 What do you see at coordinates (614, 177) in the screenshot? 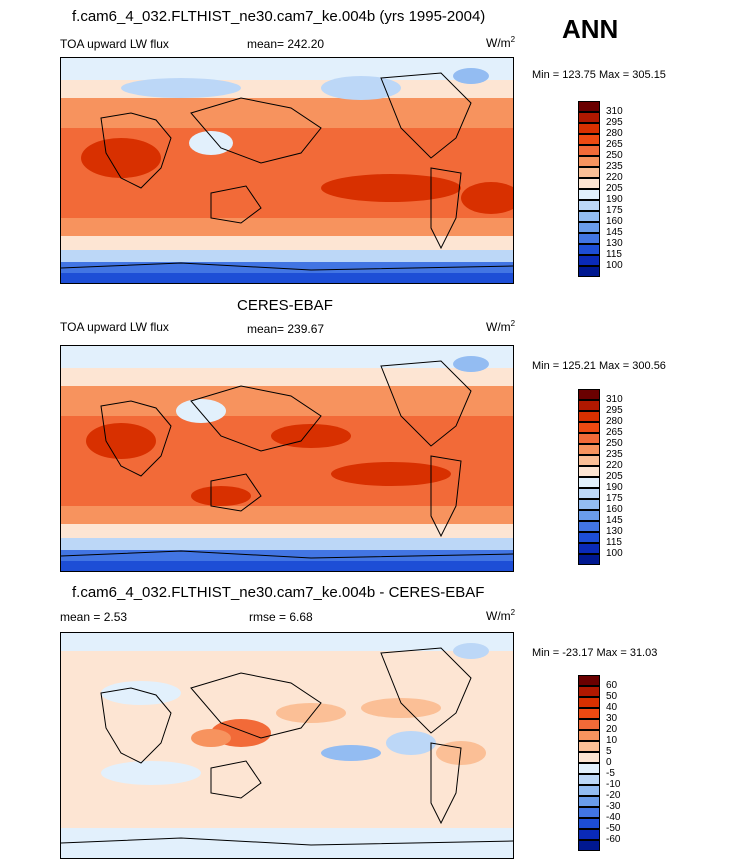
I see `colorbar-level-label: 220` at bounding box center [614, 177].